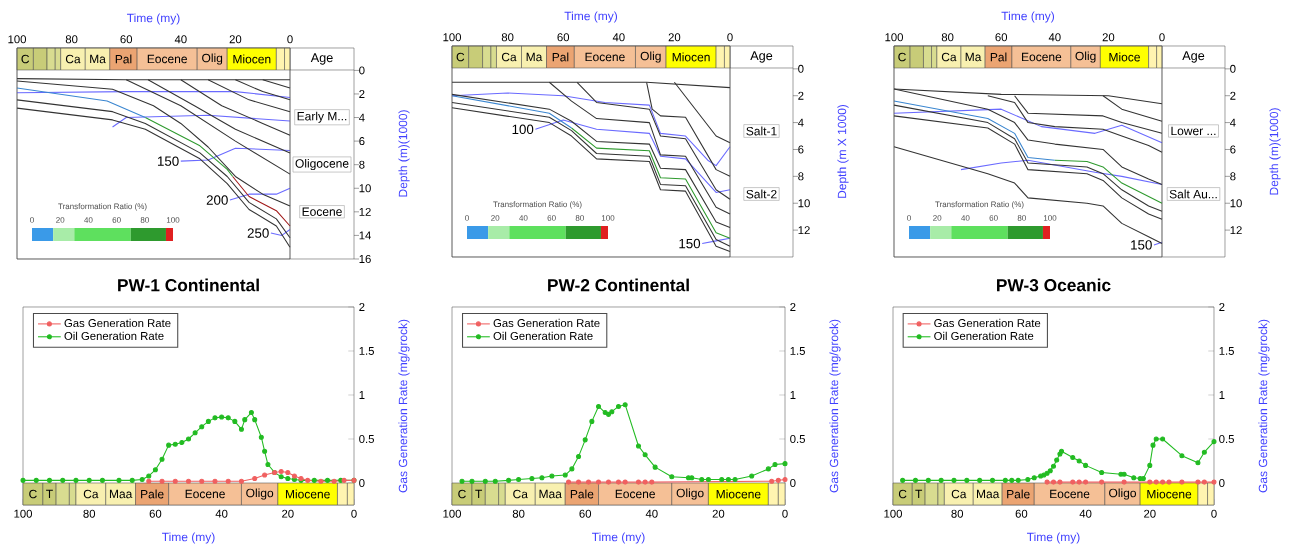  I want to click on y-tick-label: 12, so click(804, 230).